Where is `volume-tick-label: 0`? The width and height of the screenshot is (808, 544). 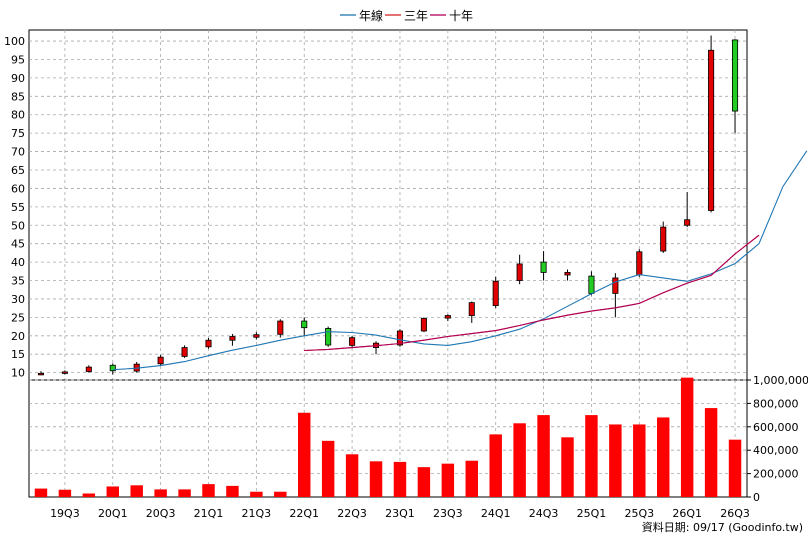 volume-tick-label: 0 is located at coordinates (756, 497).